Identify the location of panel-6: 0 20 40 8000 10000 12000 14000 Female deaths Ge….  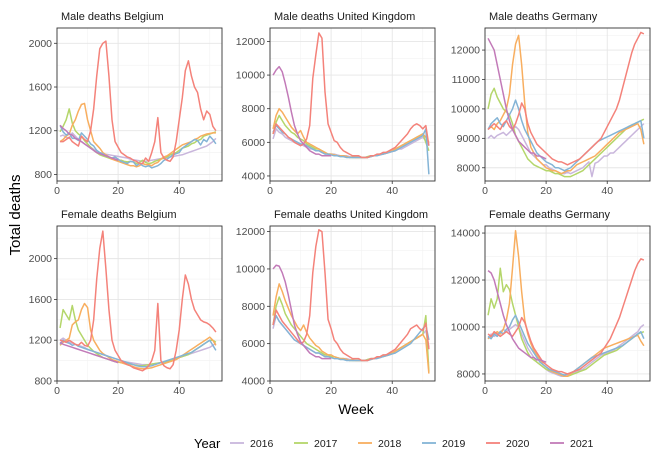
(551, 303).